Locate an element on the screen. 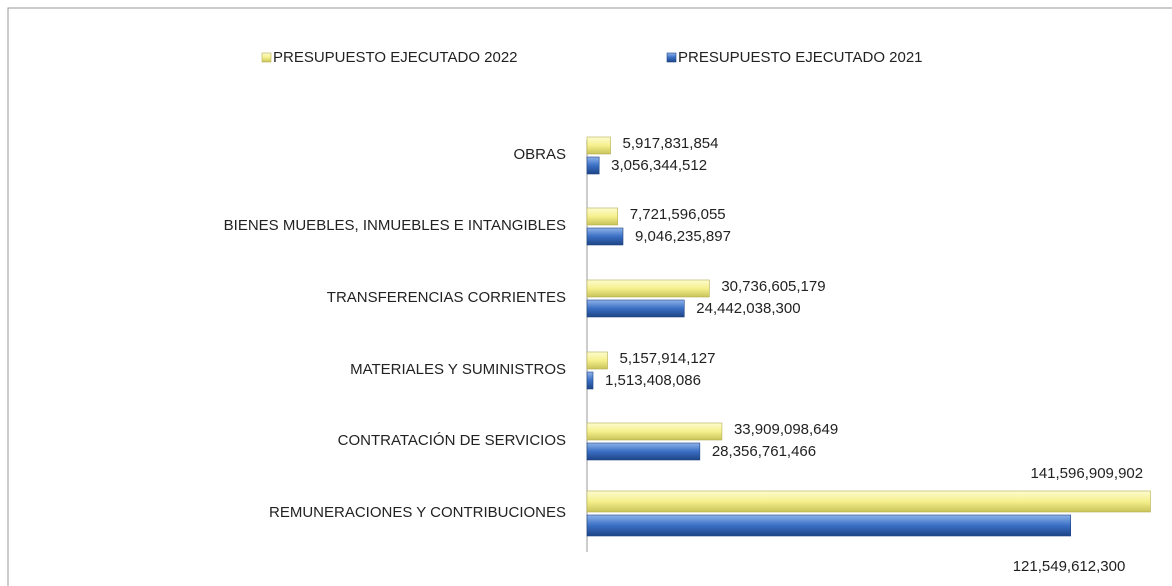 The height and width of the screenshot is (586, 1172). y-tick-label: BIENES MUEBLES, INMUEBLES E INTANGIBLES is located at coordinates (395, 225).